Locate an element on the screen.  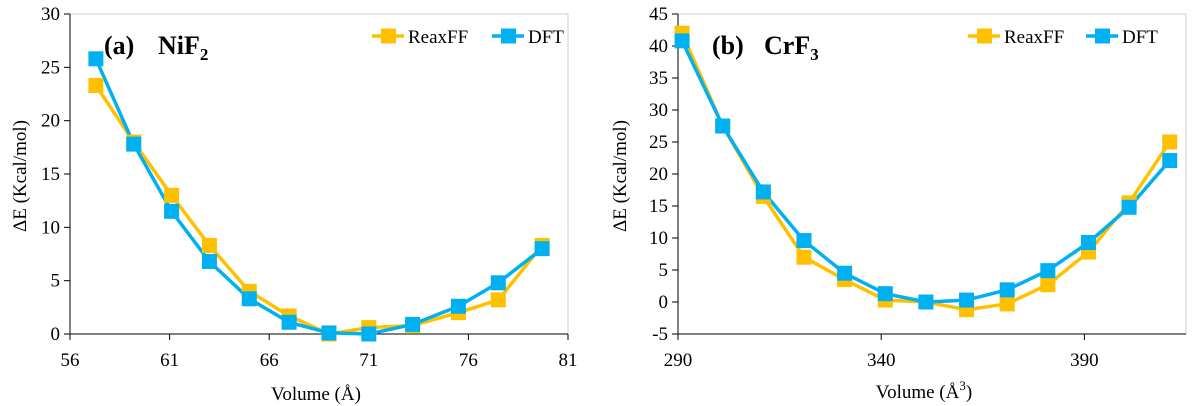
x-tick-label: 76 is located at coordinates (468, 360).